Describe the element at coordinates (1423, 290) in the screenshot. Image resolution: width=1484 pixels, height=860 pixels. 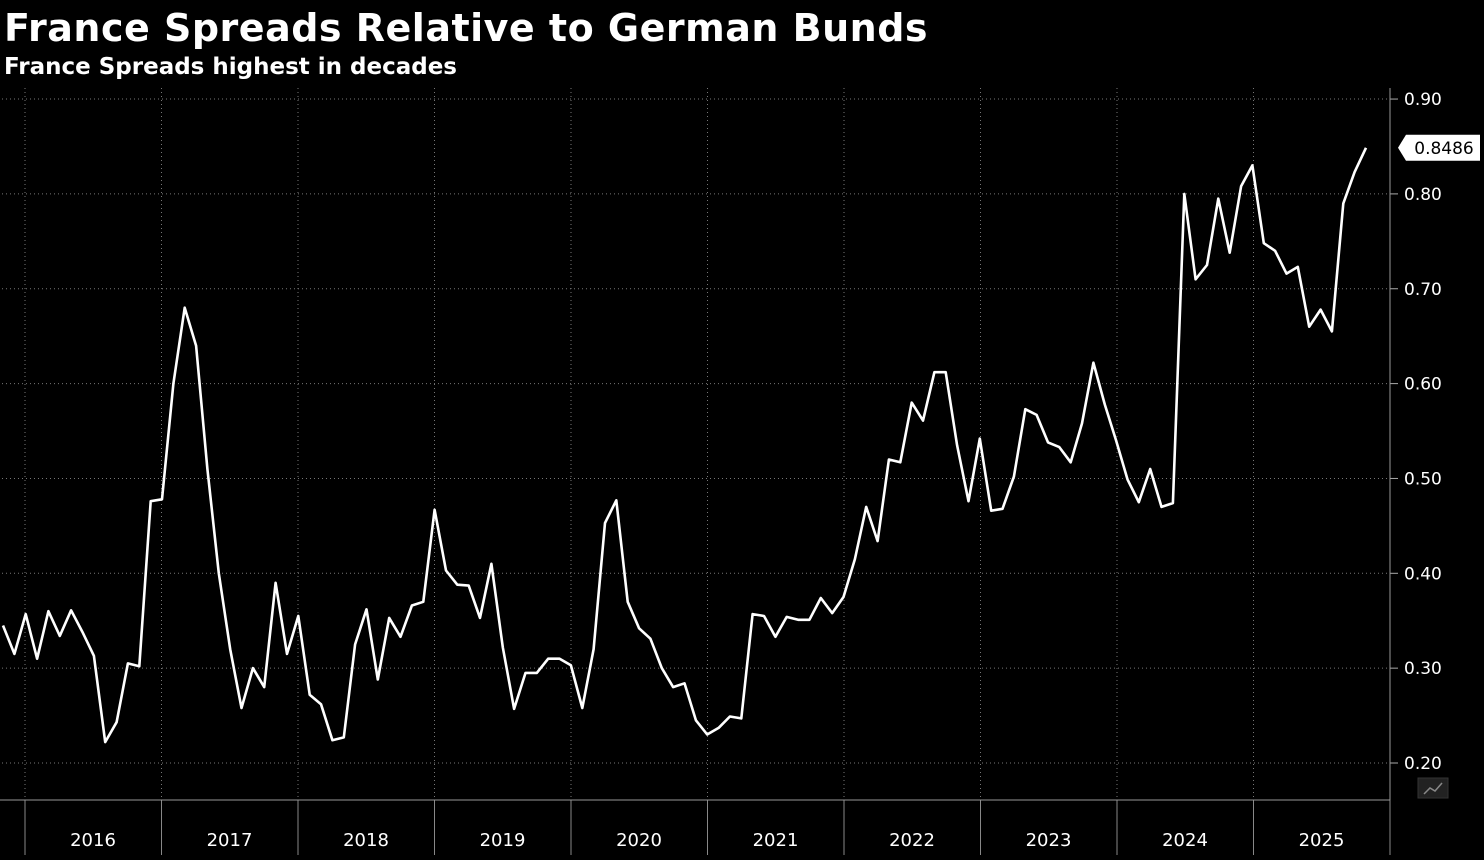
I see `y-tick-label: 0.70` at that location.